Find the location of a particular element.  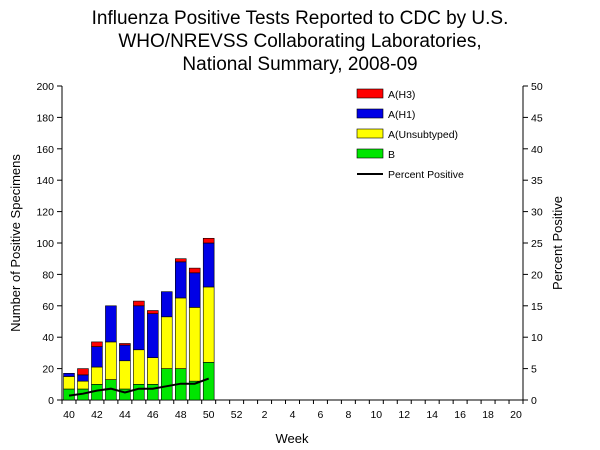

x-axis-title: Week is located at coordinates (292, 438).